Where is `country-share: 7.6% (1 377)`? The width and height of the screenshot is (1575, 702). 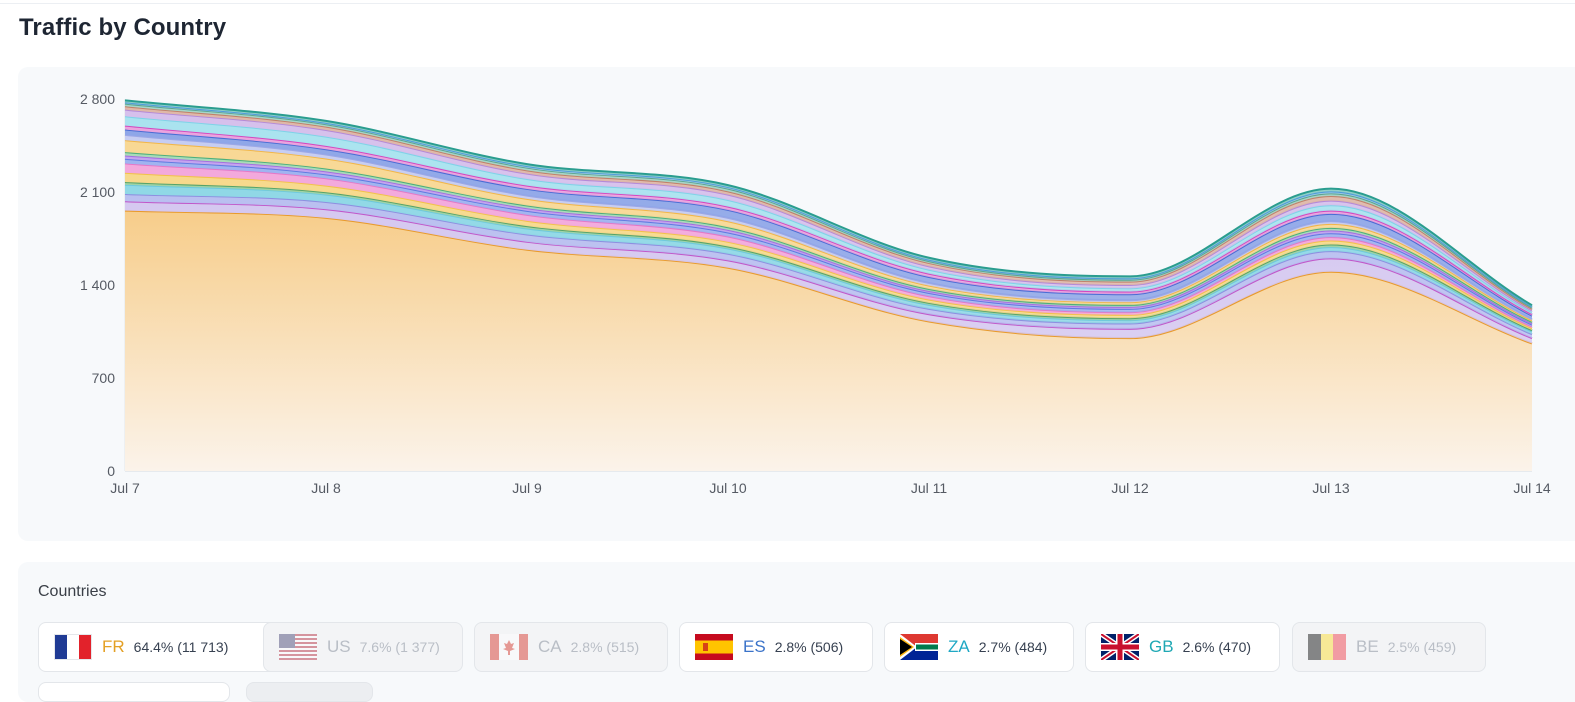 country-share: 7.6% (1 377) is located at coordinates (399, 647).